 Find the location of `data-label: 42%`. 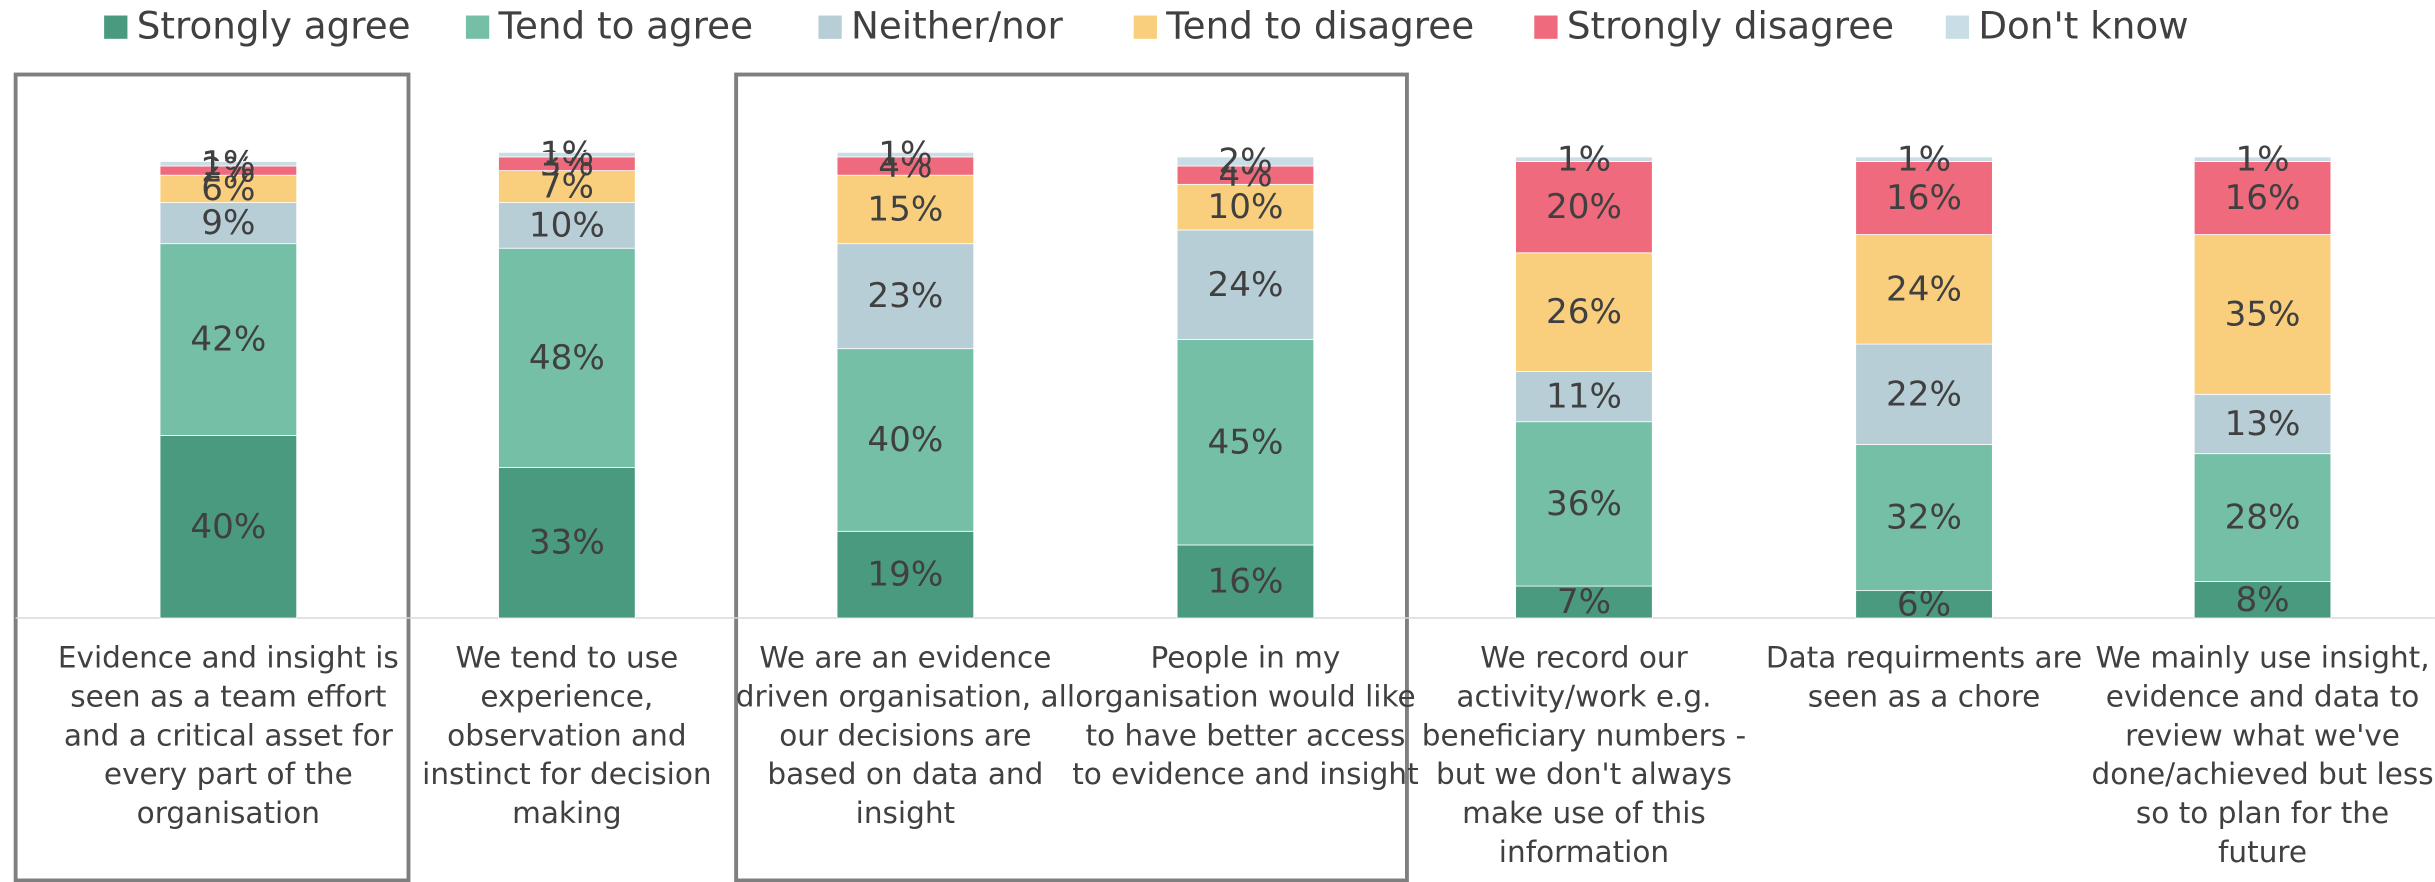

data-label: 42% is located at coordinates (228, 340).